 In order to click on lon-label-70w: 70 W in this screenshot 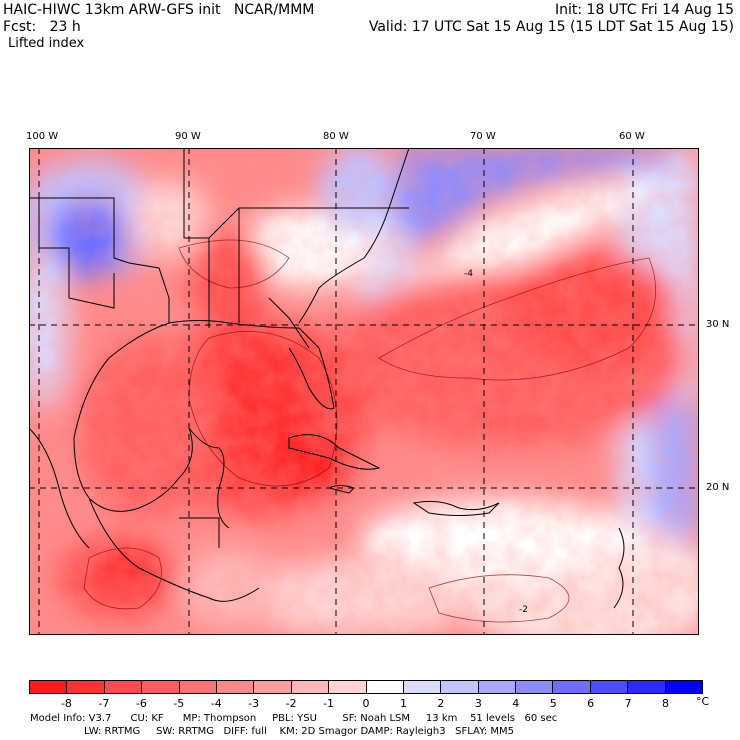, I will do `click(483, 136)`.